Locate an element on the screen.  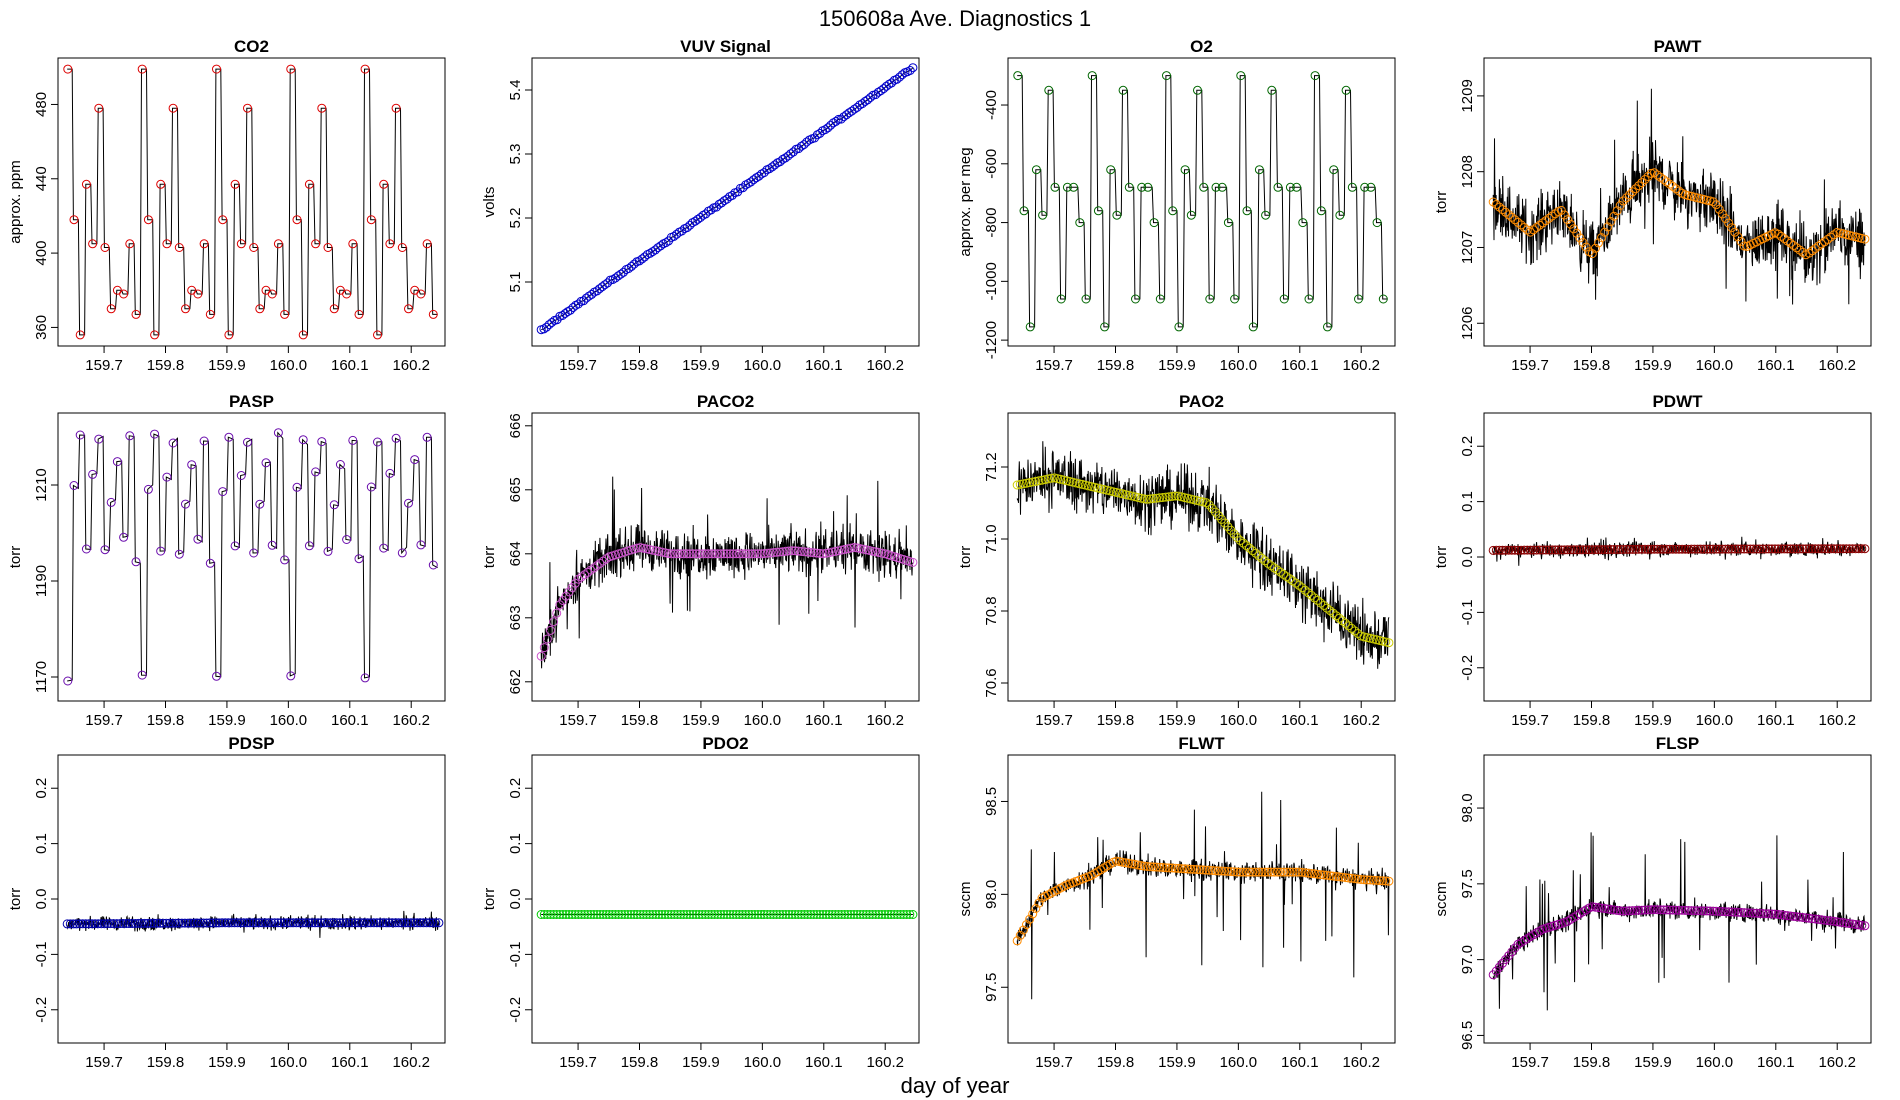
x-tick-label: 159.9 is located at coordinates (227, 720).